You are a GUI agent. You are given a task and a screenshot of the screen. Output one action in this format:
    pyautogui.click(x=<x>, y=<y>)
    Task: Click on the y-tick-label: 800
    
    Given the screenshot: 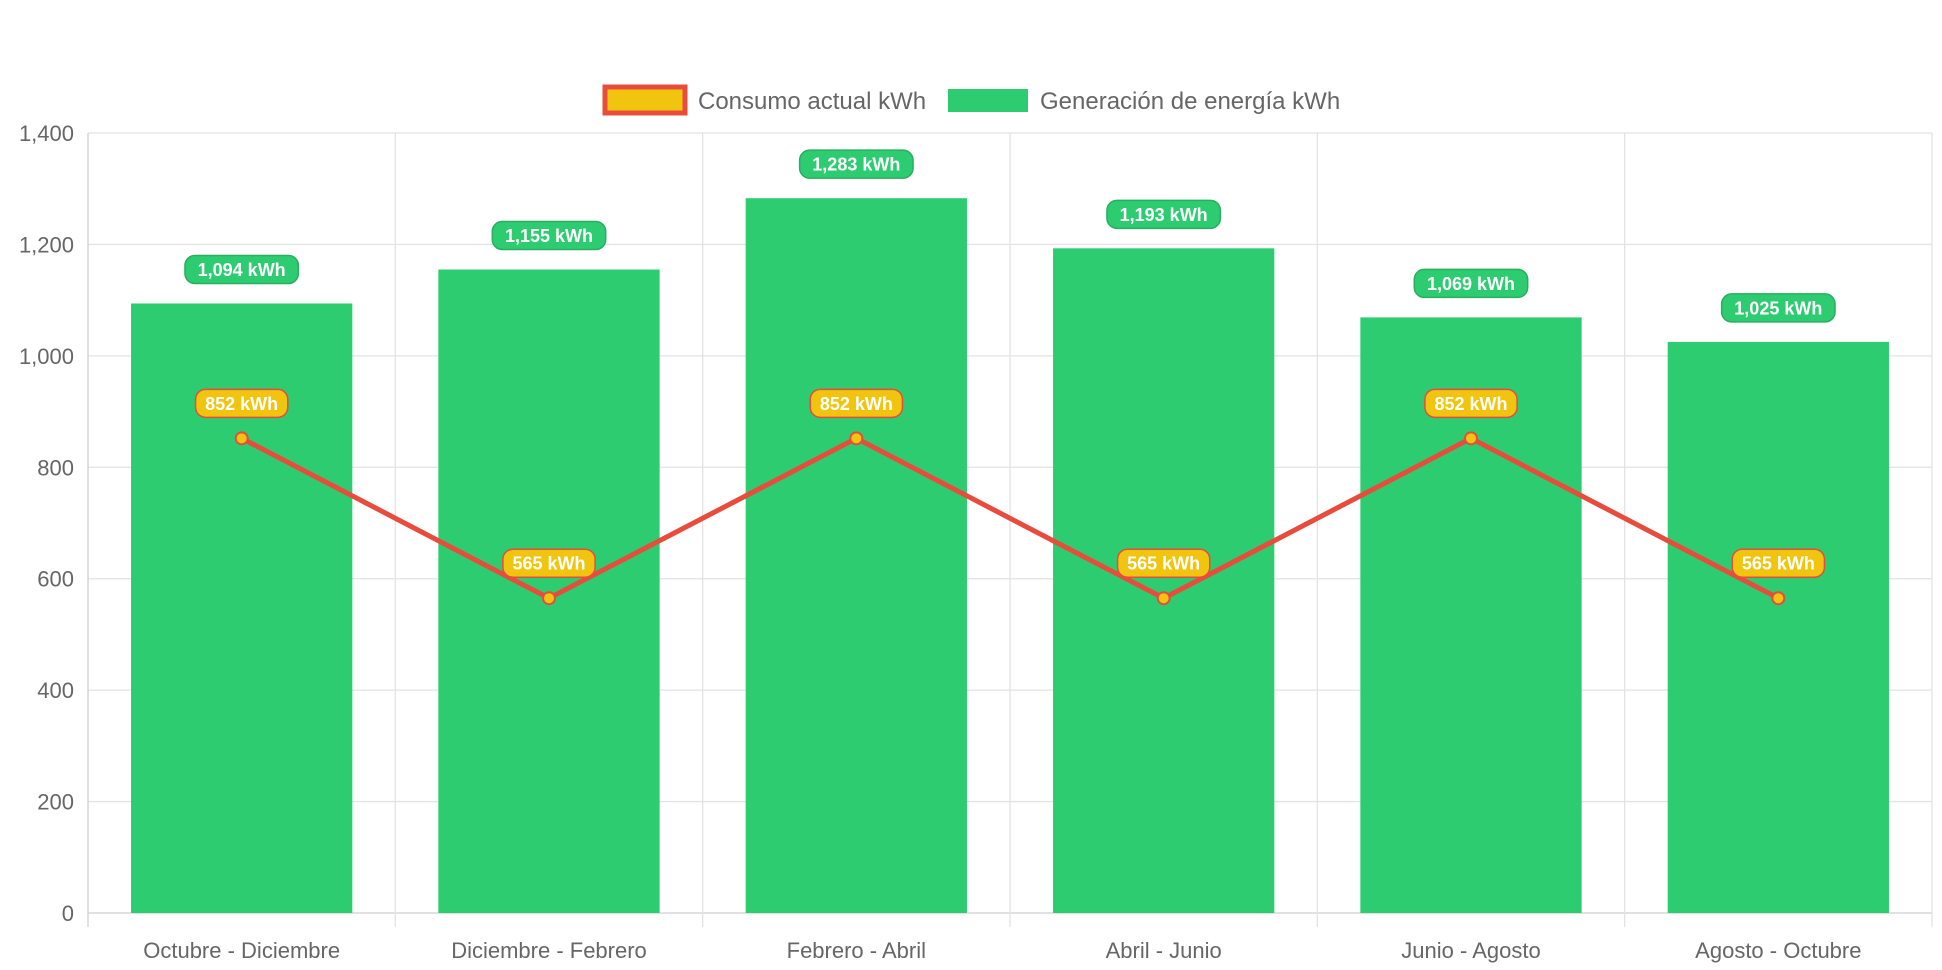 What is the action you would take?
    pyautogui.click(x=55, y=467)
    